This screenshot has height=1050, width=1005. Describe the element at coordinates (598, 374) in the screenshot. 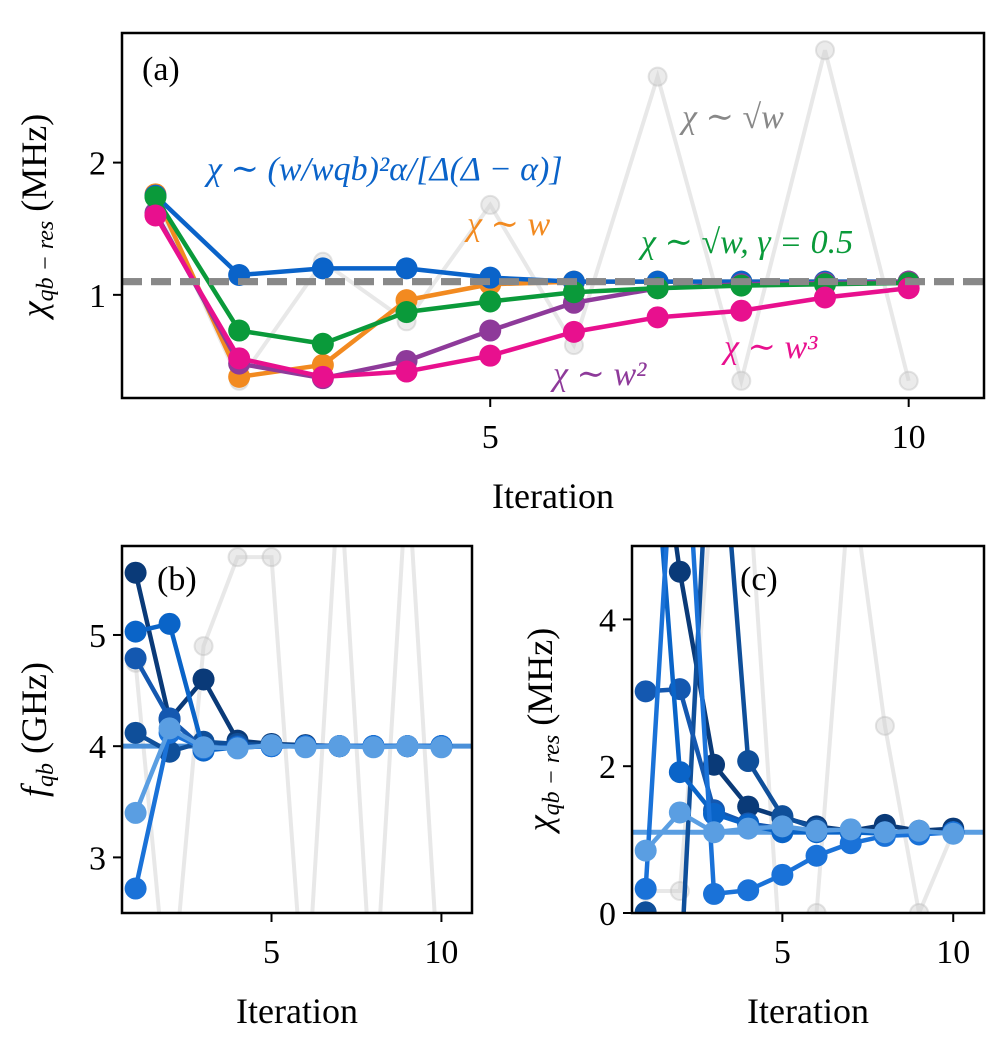

I see `annotation: χ ∼ w²` at that location.